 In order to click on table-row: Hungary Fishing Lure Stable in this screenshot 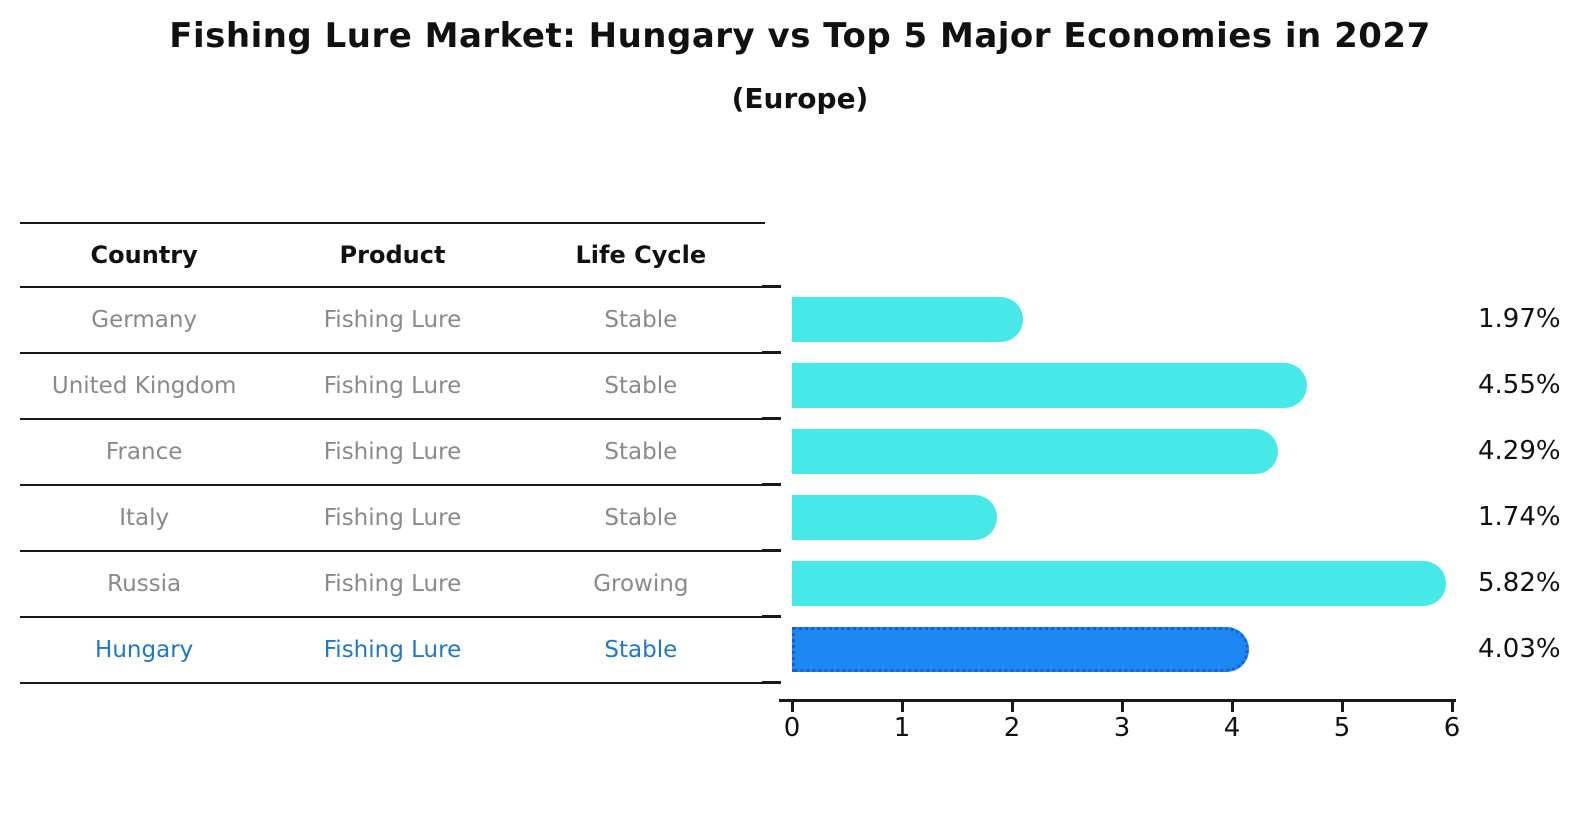, I will do `click(392, 651)`.